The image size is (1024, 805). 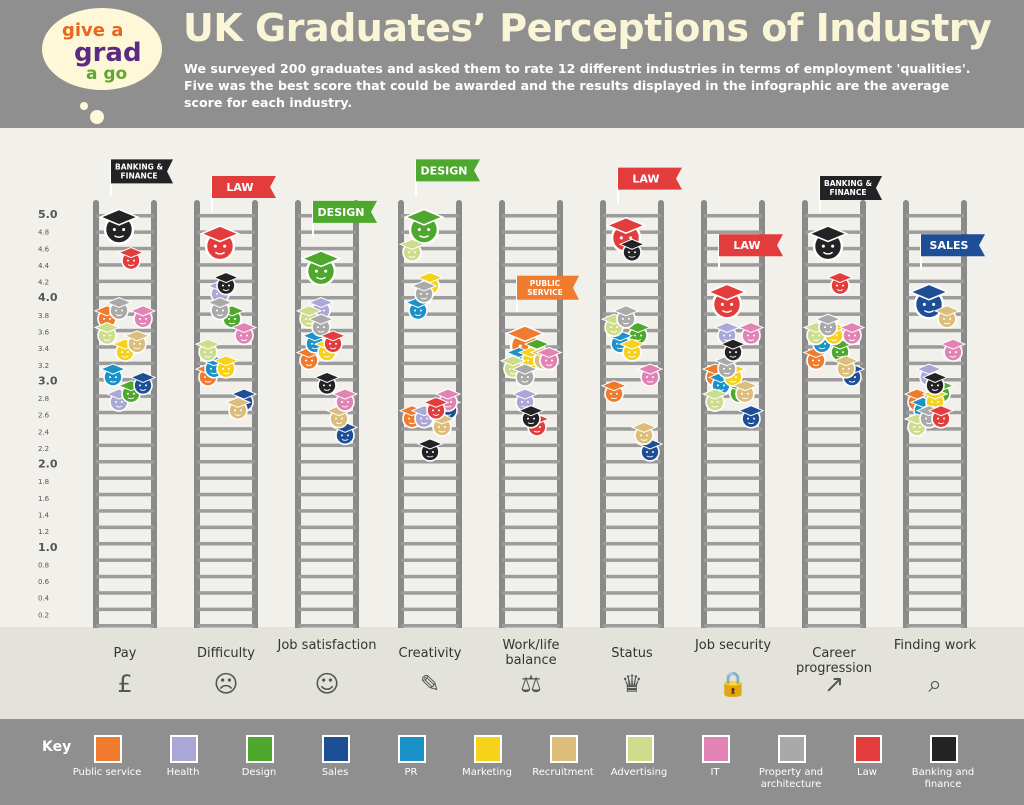 I want to click on sad-face-icon: ☹, so click(x=226, y=684).